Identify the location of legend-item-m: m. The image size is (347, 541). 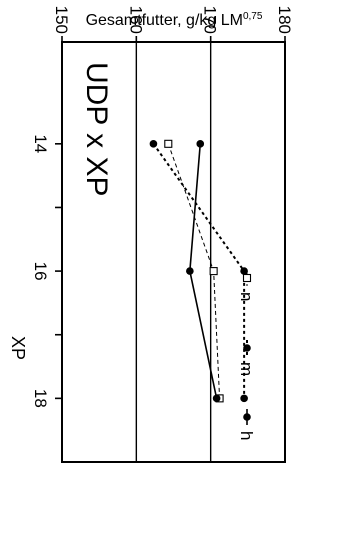
(246, 358).